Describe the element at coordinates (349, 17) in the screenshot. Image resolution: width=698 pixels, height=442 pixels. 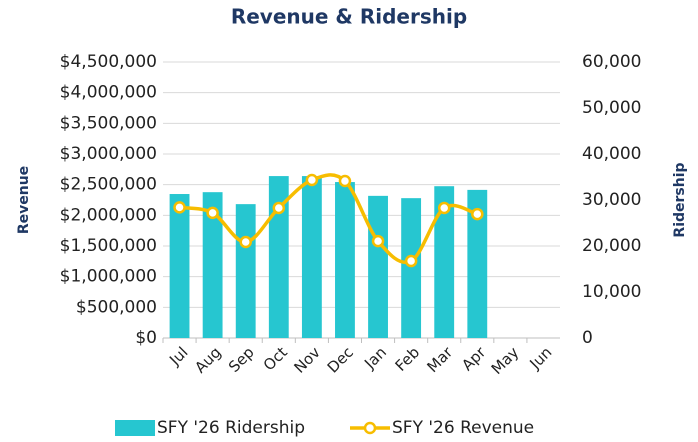
I see `chart-title: Revenue & Ridership` at that location.